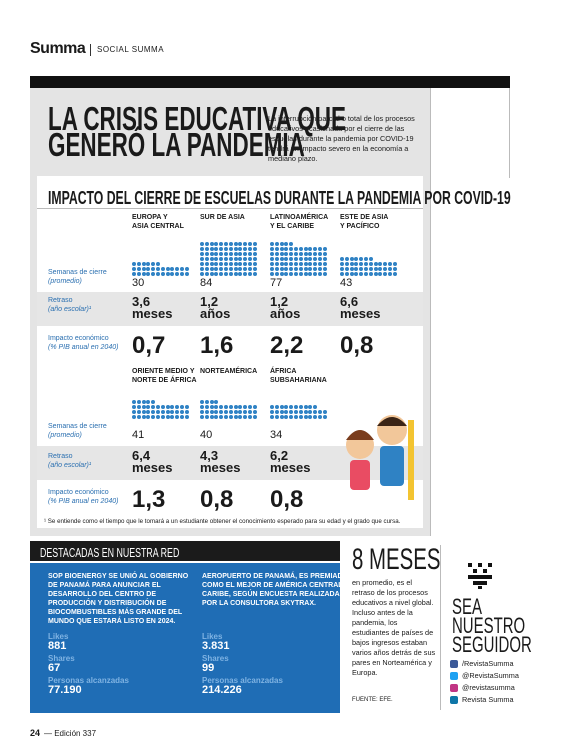  I want to click on region-name: Y PACÍFICO, so click(360, 226).